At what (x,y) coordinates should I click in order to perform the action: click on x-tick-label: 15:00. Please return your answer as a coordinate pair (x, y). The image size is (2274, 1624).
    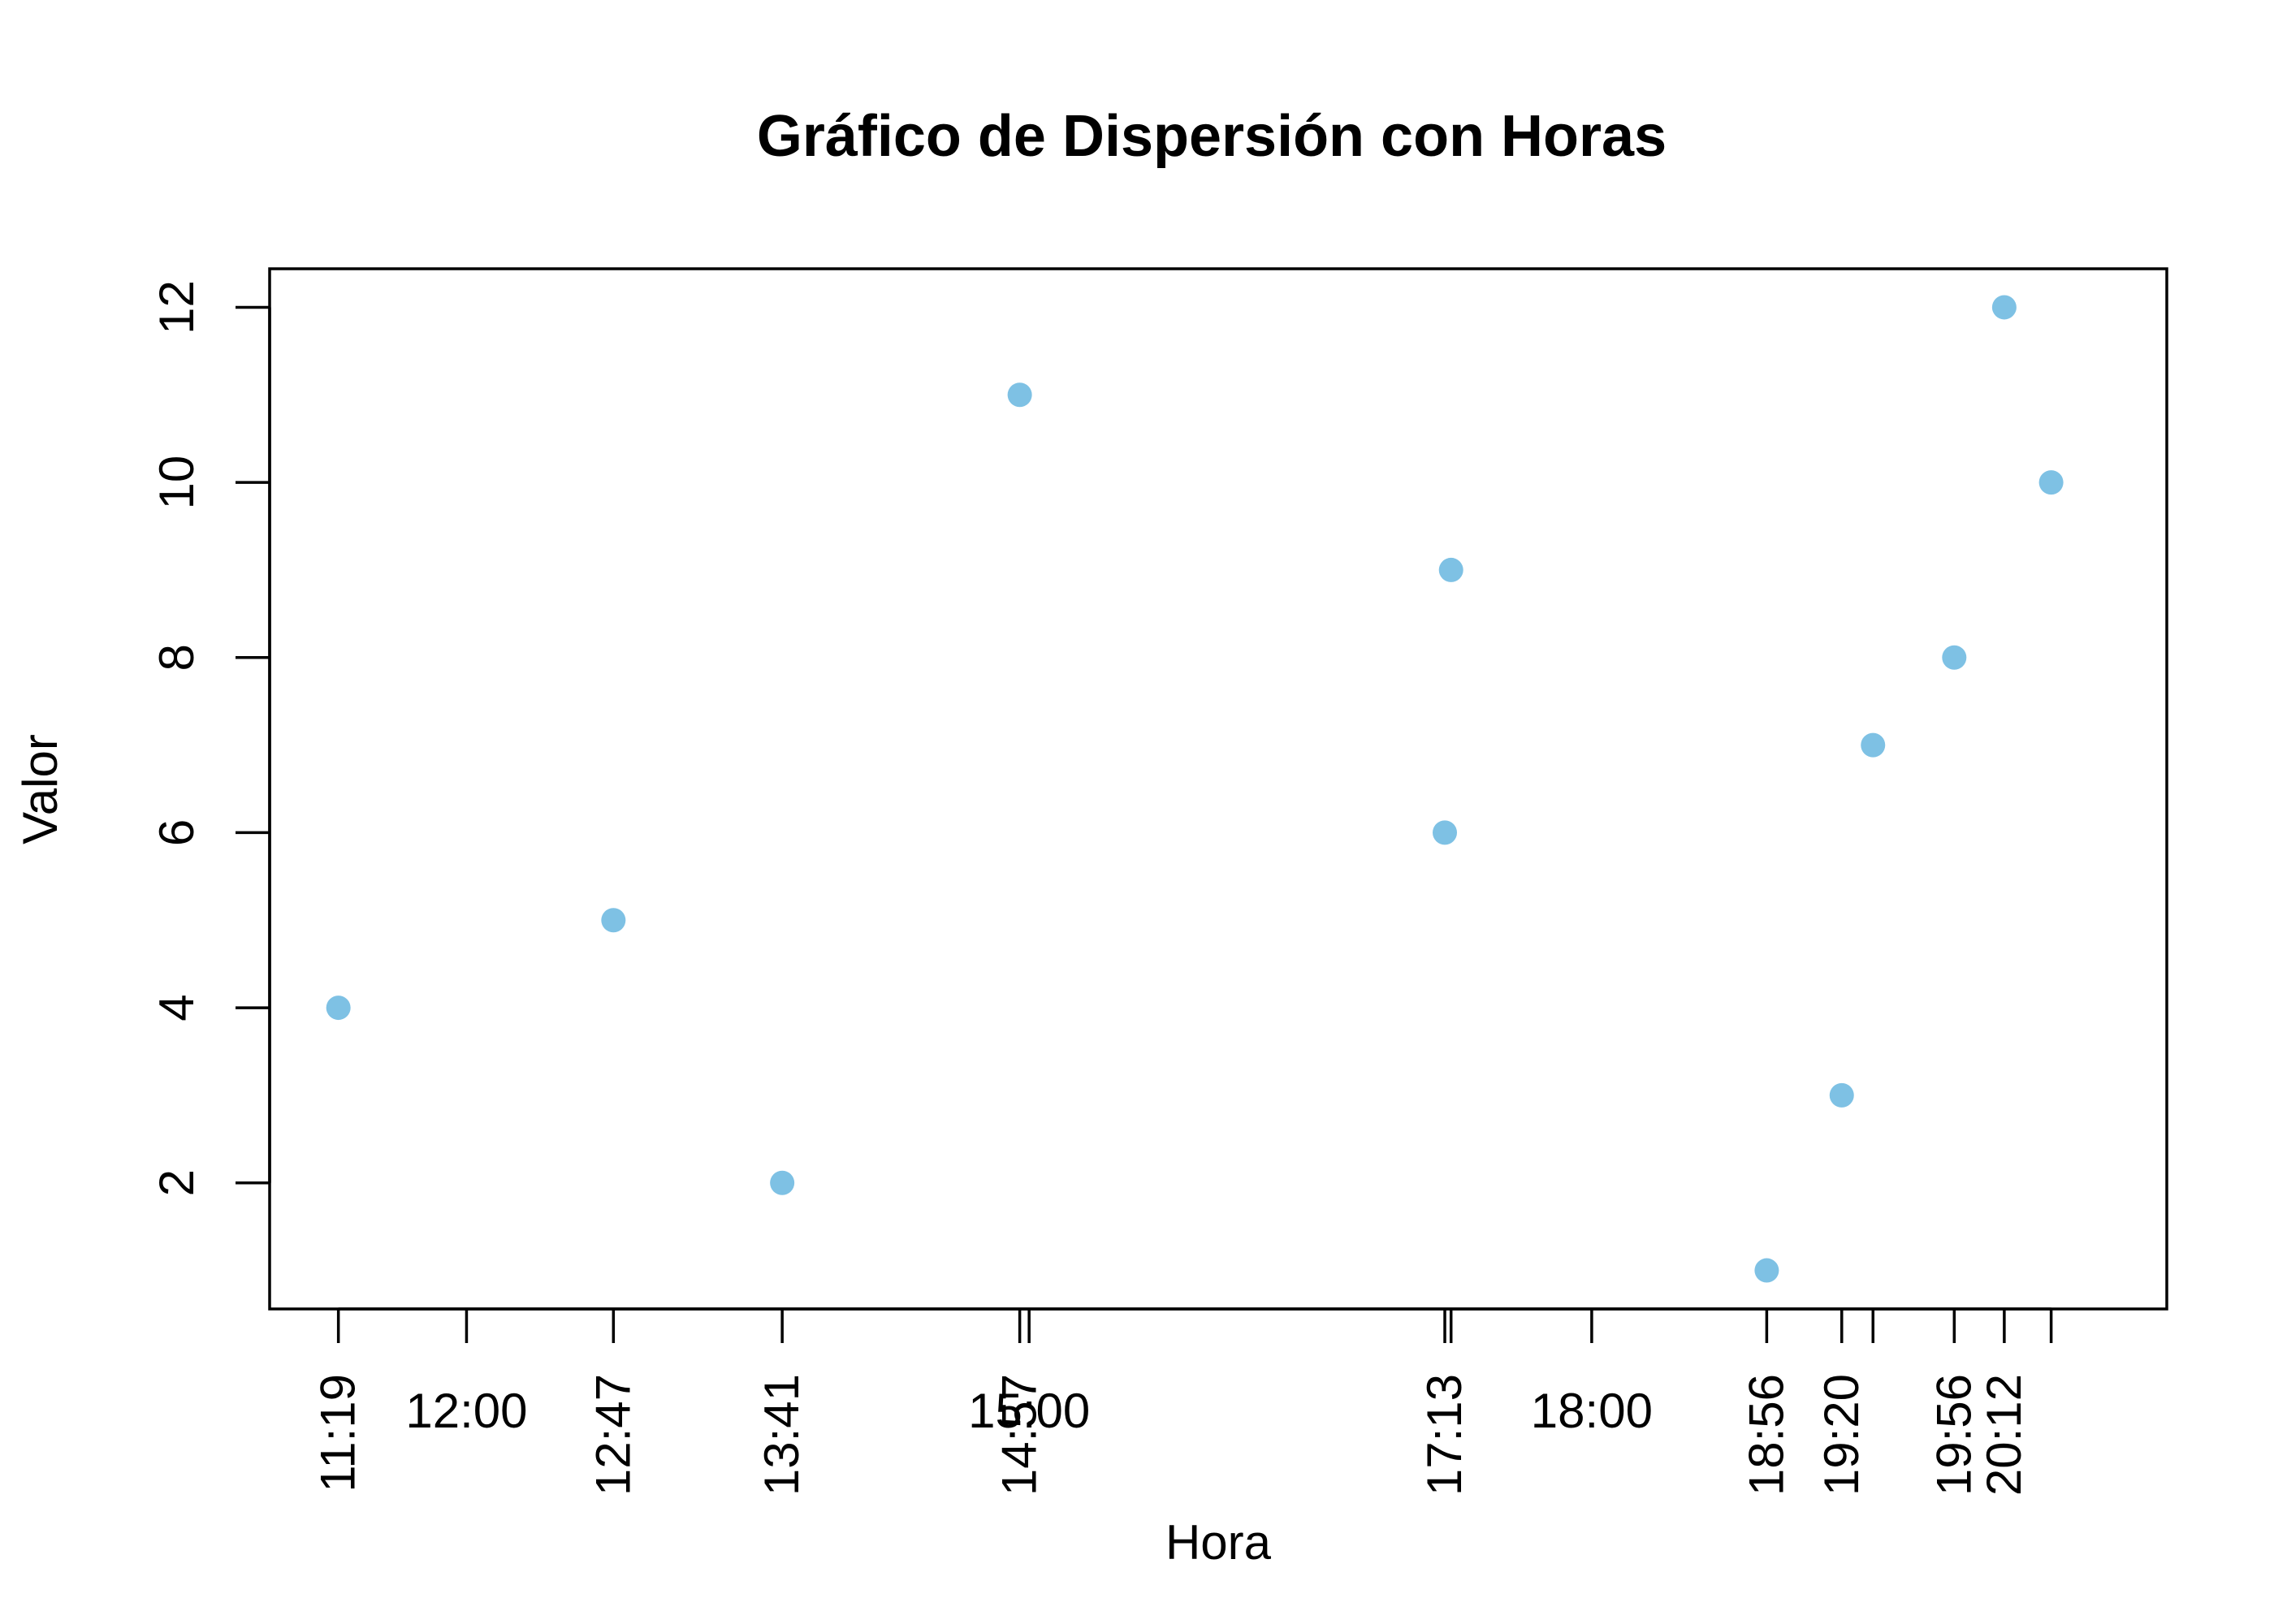
    Looking at the image, I should click on (1029, 1411).